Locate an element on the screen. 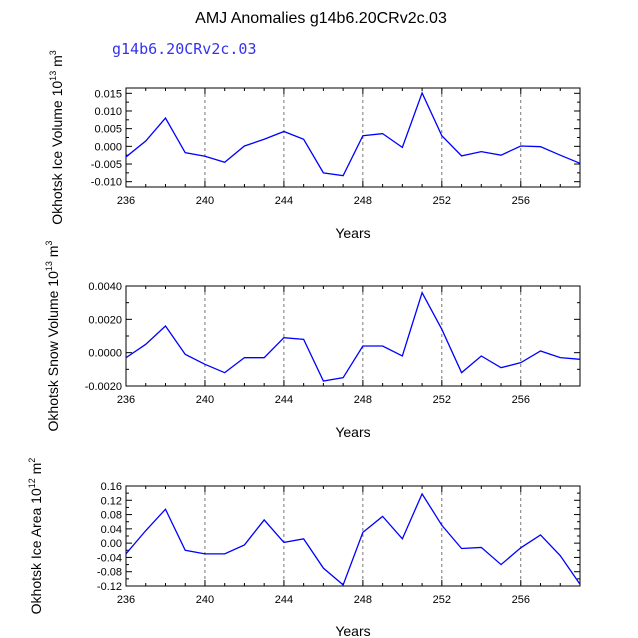 This screenshot has width=638, height=638. ice-area-y-tick-label: 0.08 is located at coordinates (111, 516).